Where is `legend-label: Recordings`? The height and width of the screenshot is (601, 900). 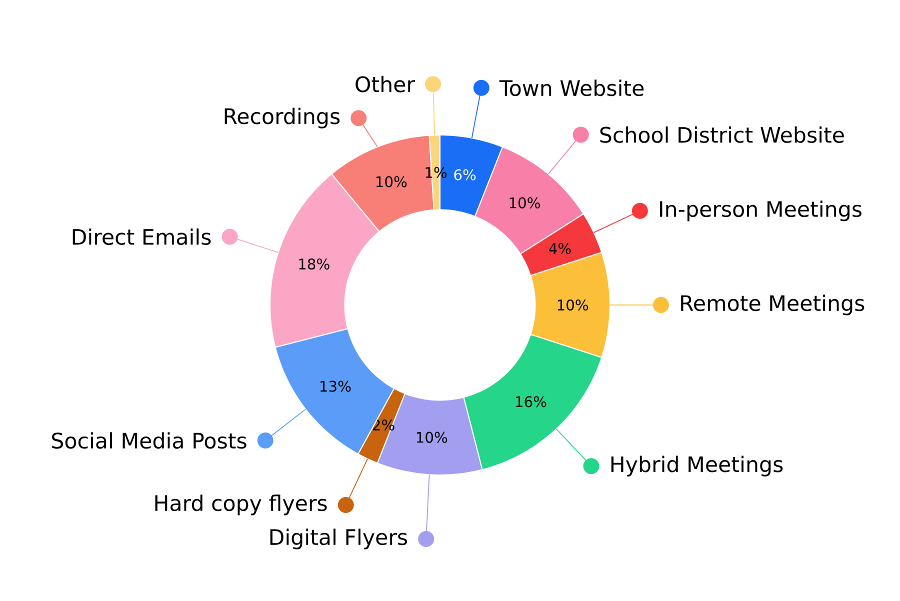 legend-label: Recordings is located at coordinates (282, 118).